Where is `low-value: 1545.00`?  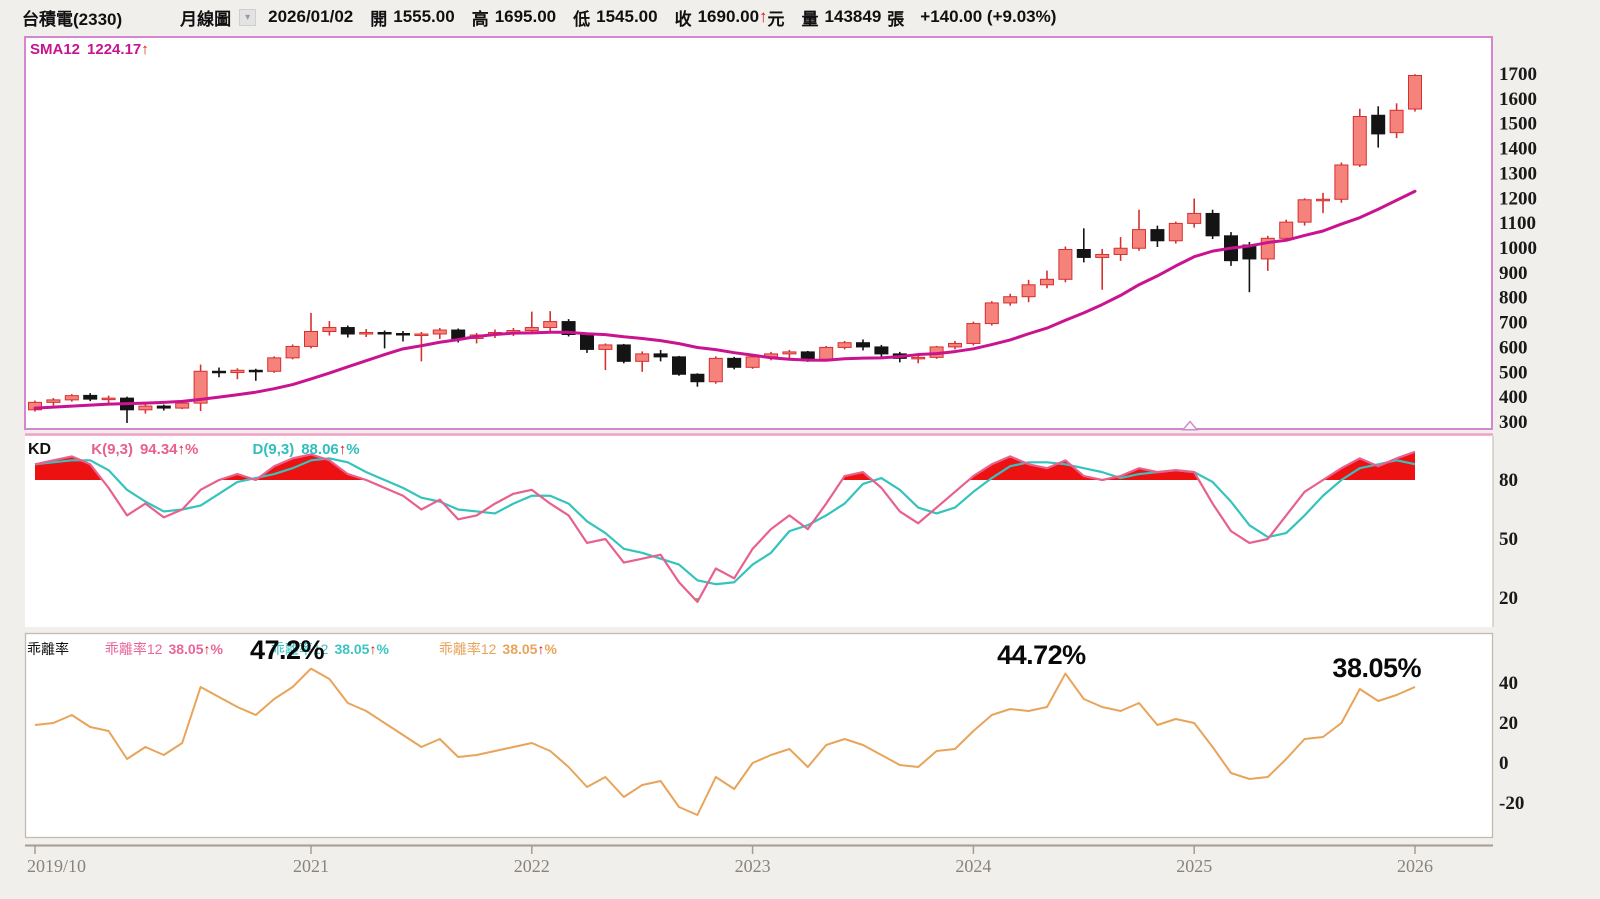
low-value: 1545.00 is located at coordinates (627, 16).